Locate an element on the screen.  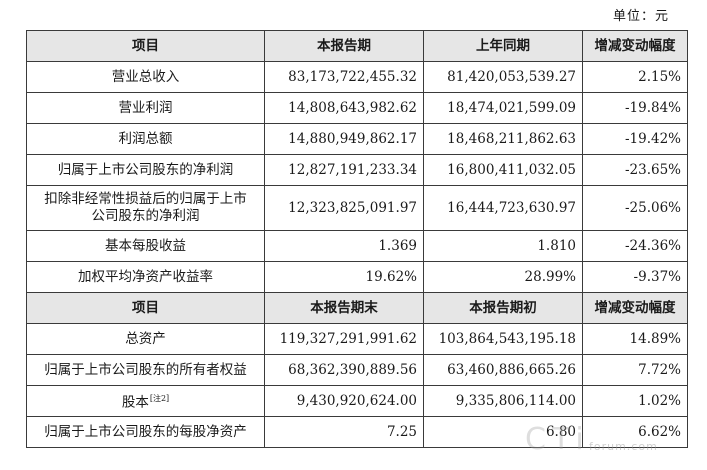
row-label-line2: 公司股东的净利润 is located at coordinates (145, 216).